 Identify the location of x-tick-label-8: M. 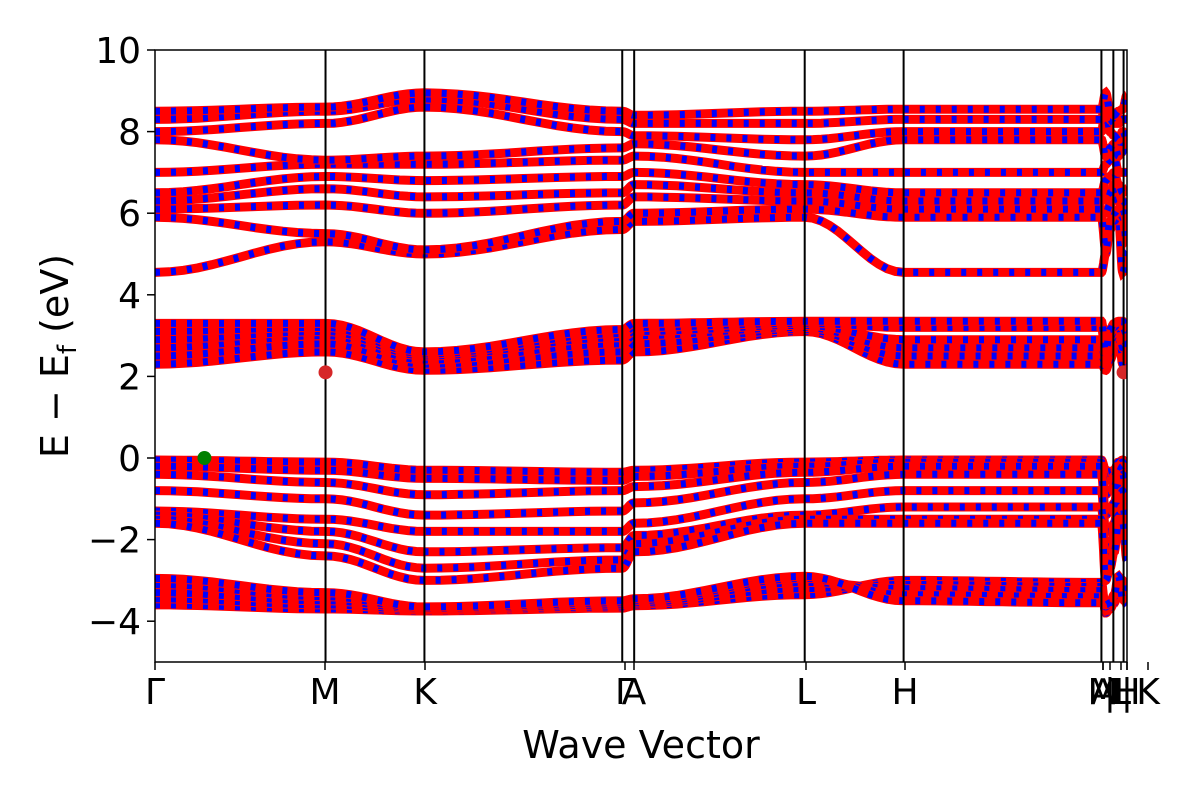
(1102, 692).